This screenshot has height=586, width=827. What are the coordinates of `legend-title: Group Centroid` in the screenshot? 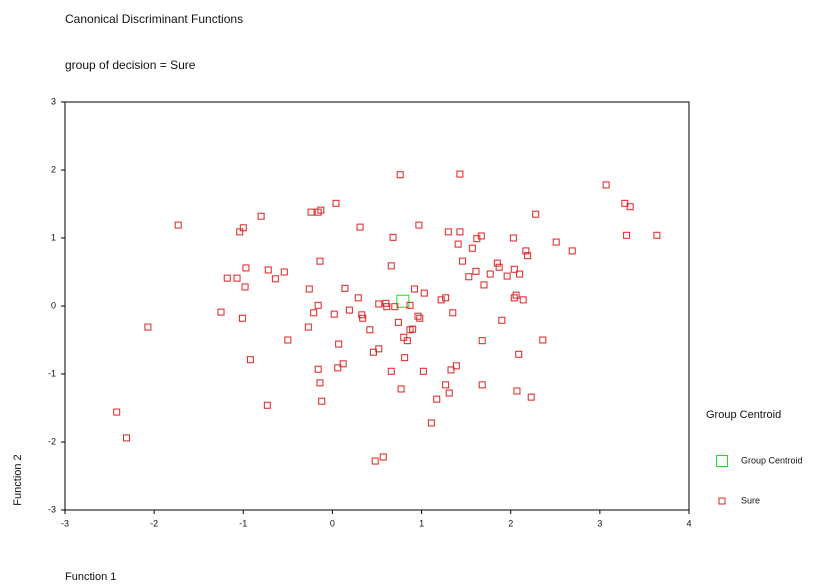 It's located at (743, 415).